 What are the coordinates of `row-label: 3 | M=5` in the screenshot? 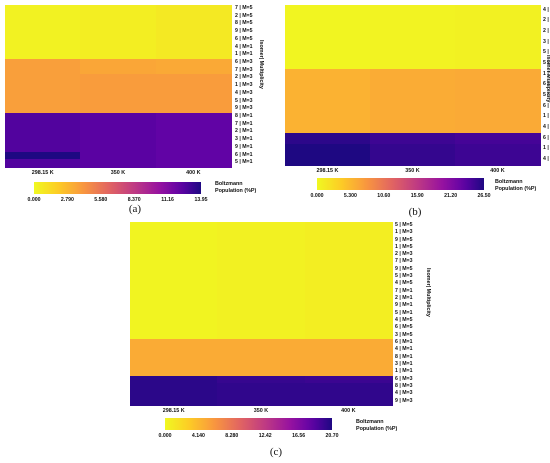 It's located at (404, 334).